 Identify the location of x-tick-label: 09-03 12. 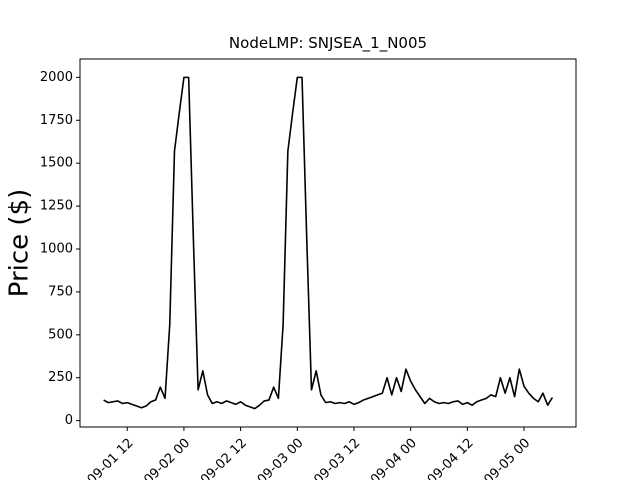
(337, 458).